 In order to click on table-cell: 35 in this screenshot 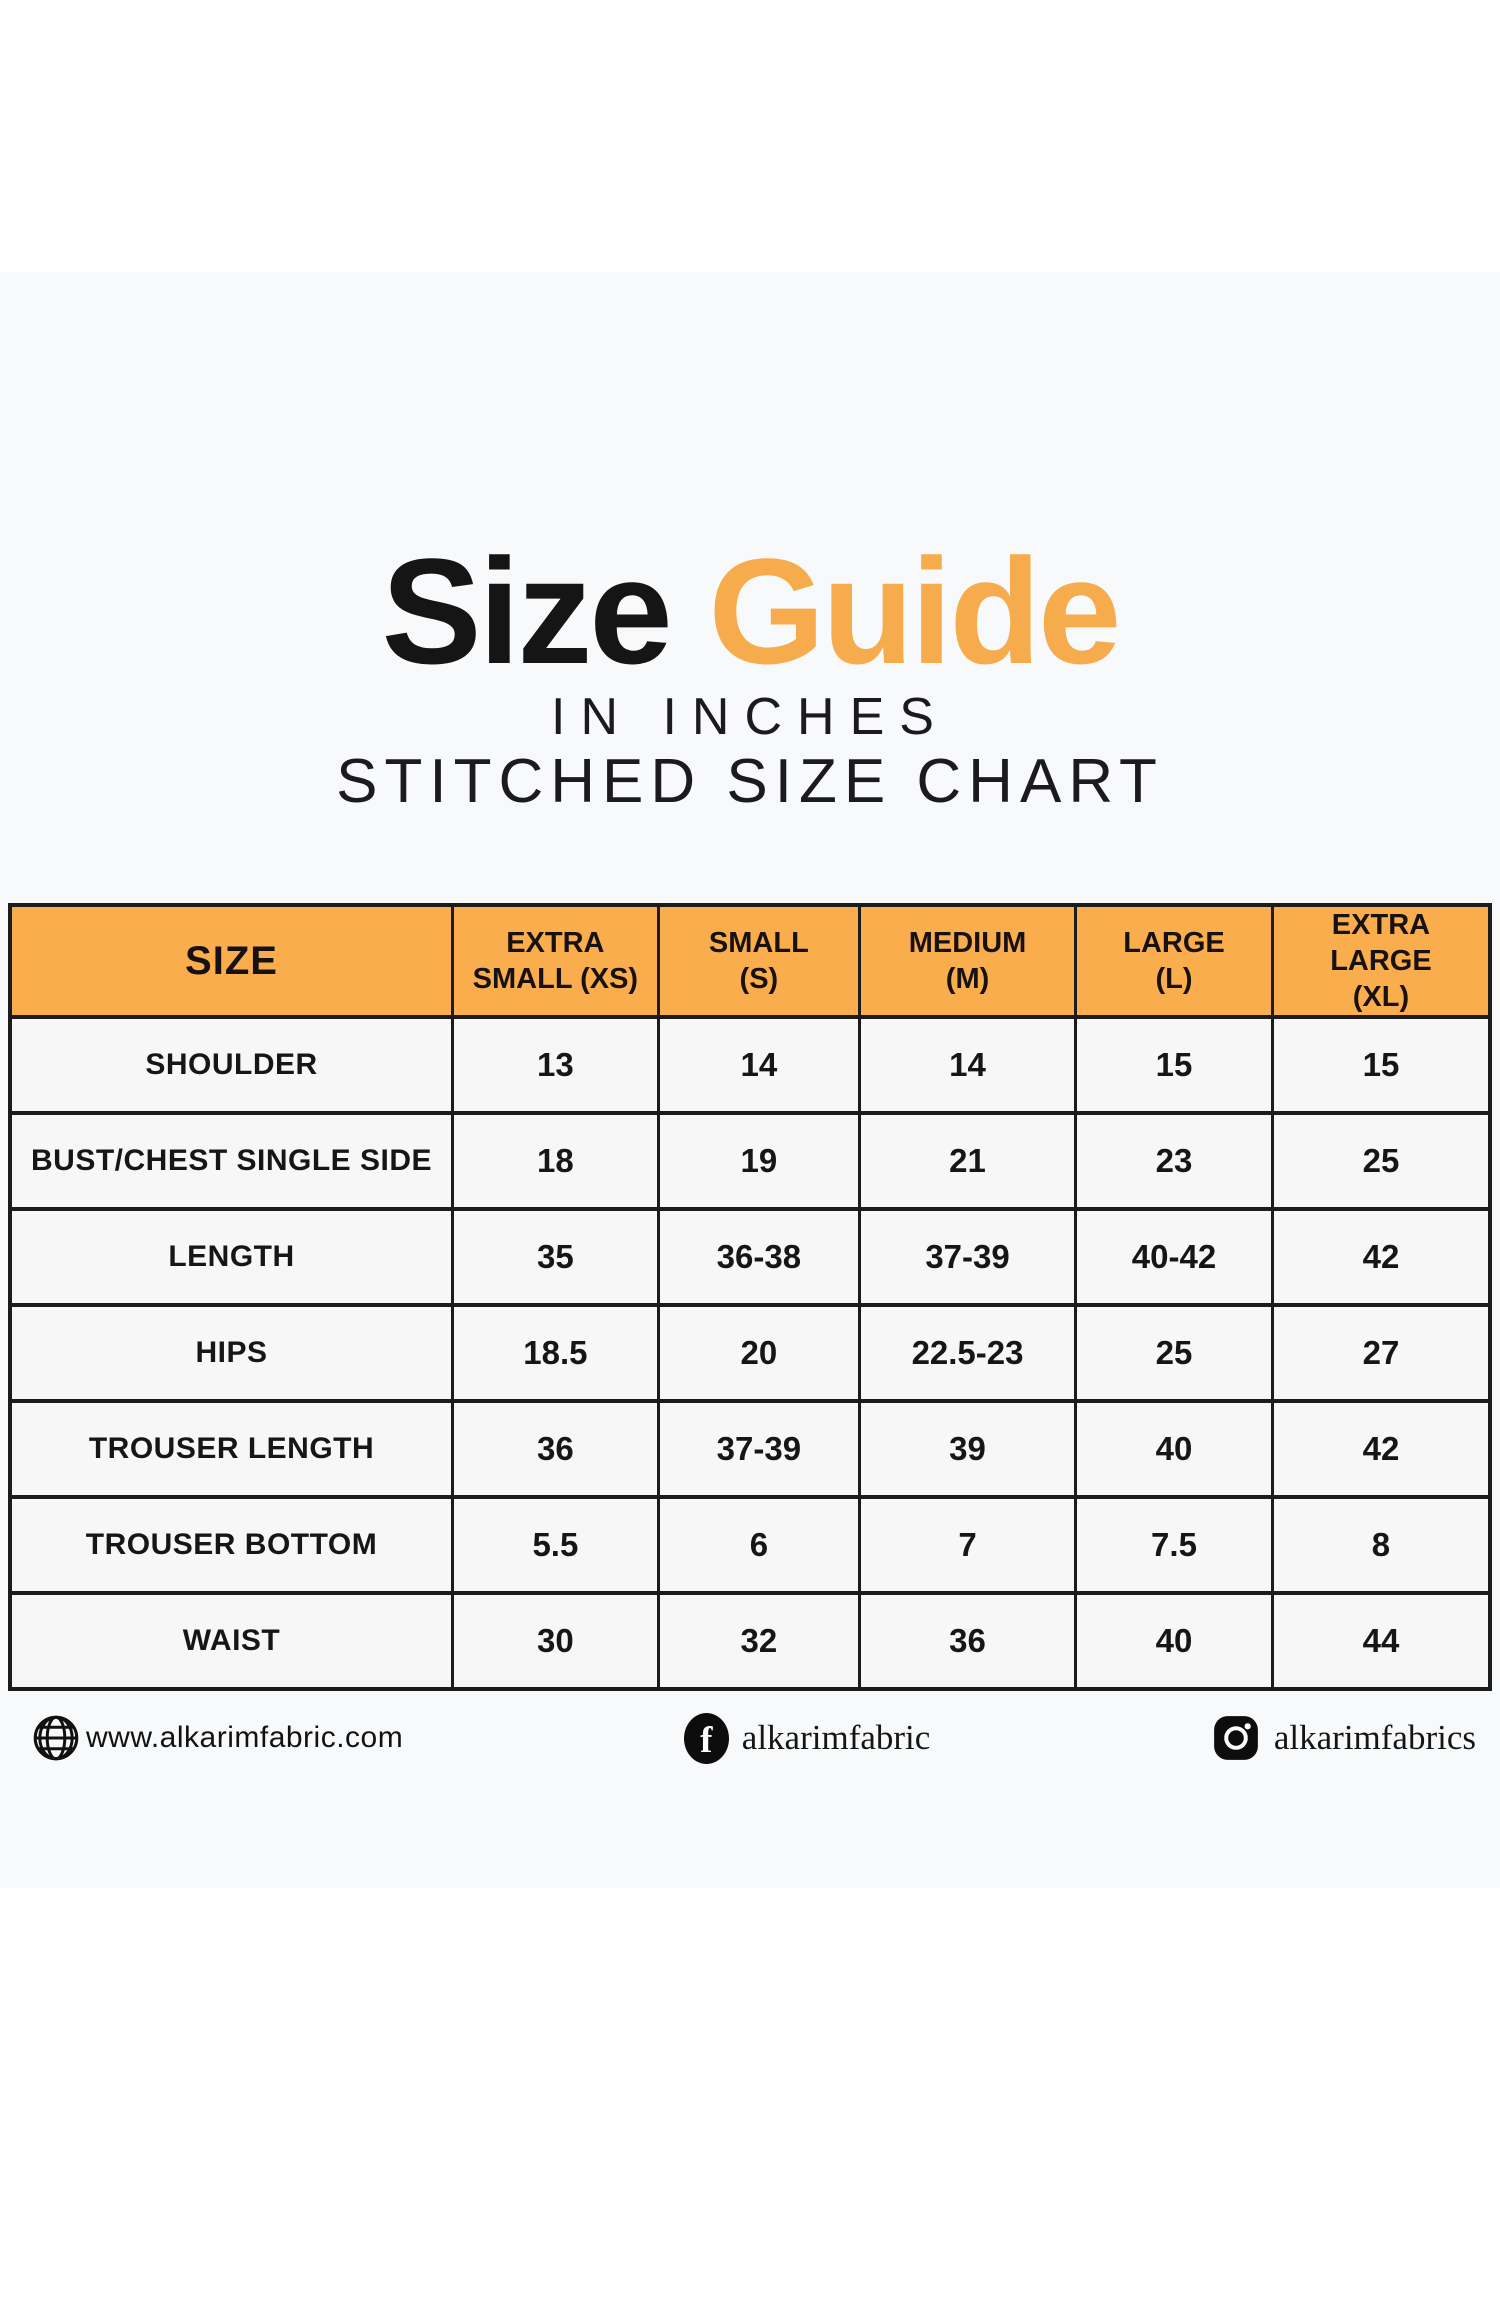, I will do `click(555, 1257)`.